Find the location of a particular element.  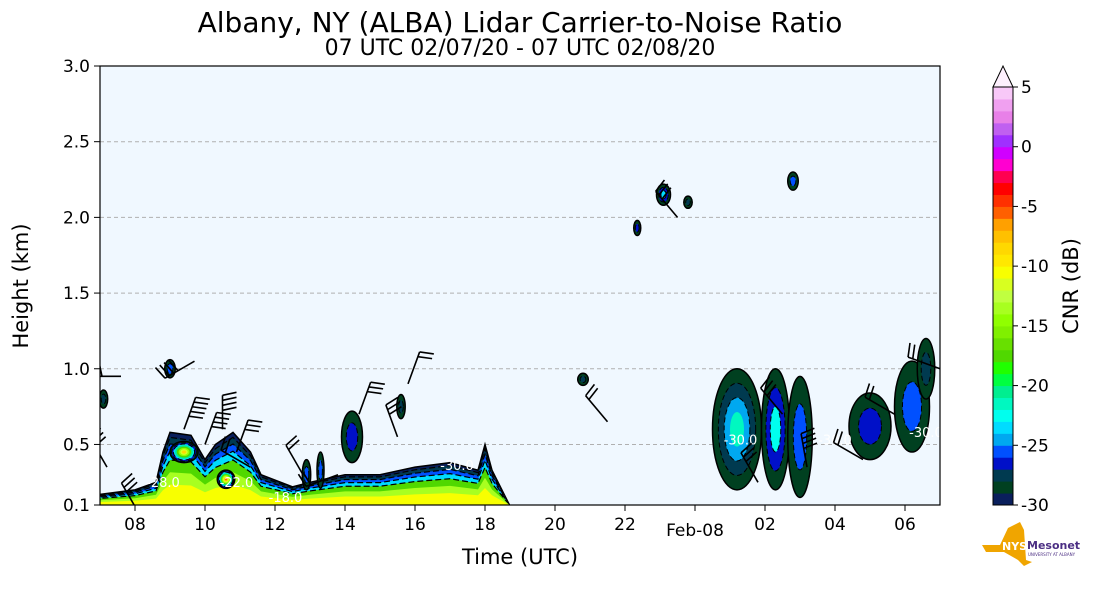

y-axis-label: Height (km) is located at coordinates (21, 285).